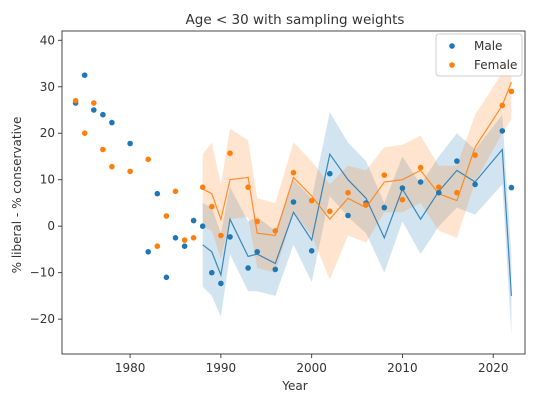 The width and height of the screenshot is (540, 405). What do you see at coordinates (47, 133) in the screenshot?
I see `y-tick-label: 20` at bounding box center [47, 133].